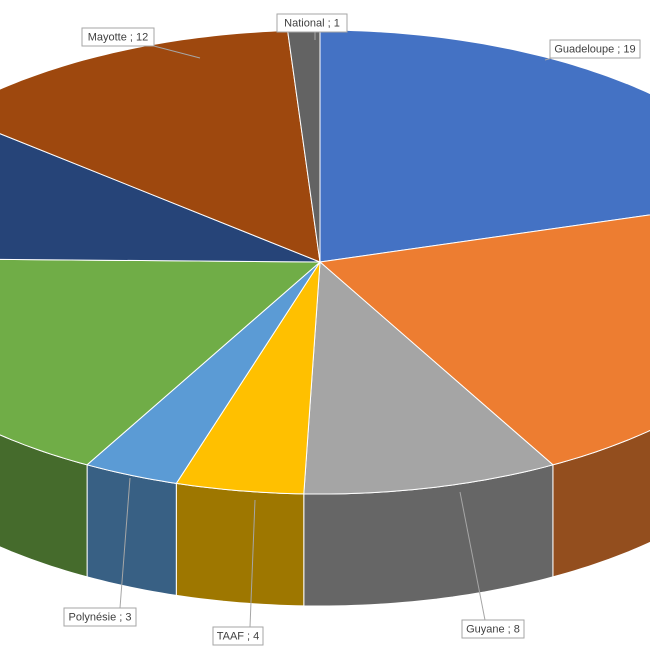 This screenshot has height=650, width=650. I want to click on data-label: National ; 1, so click(312, 23).